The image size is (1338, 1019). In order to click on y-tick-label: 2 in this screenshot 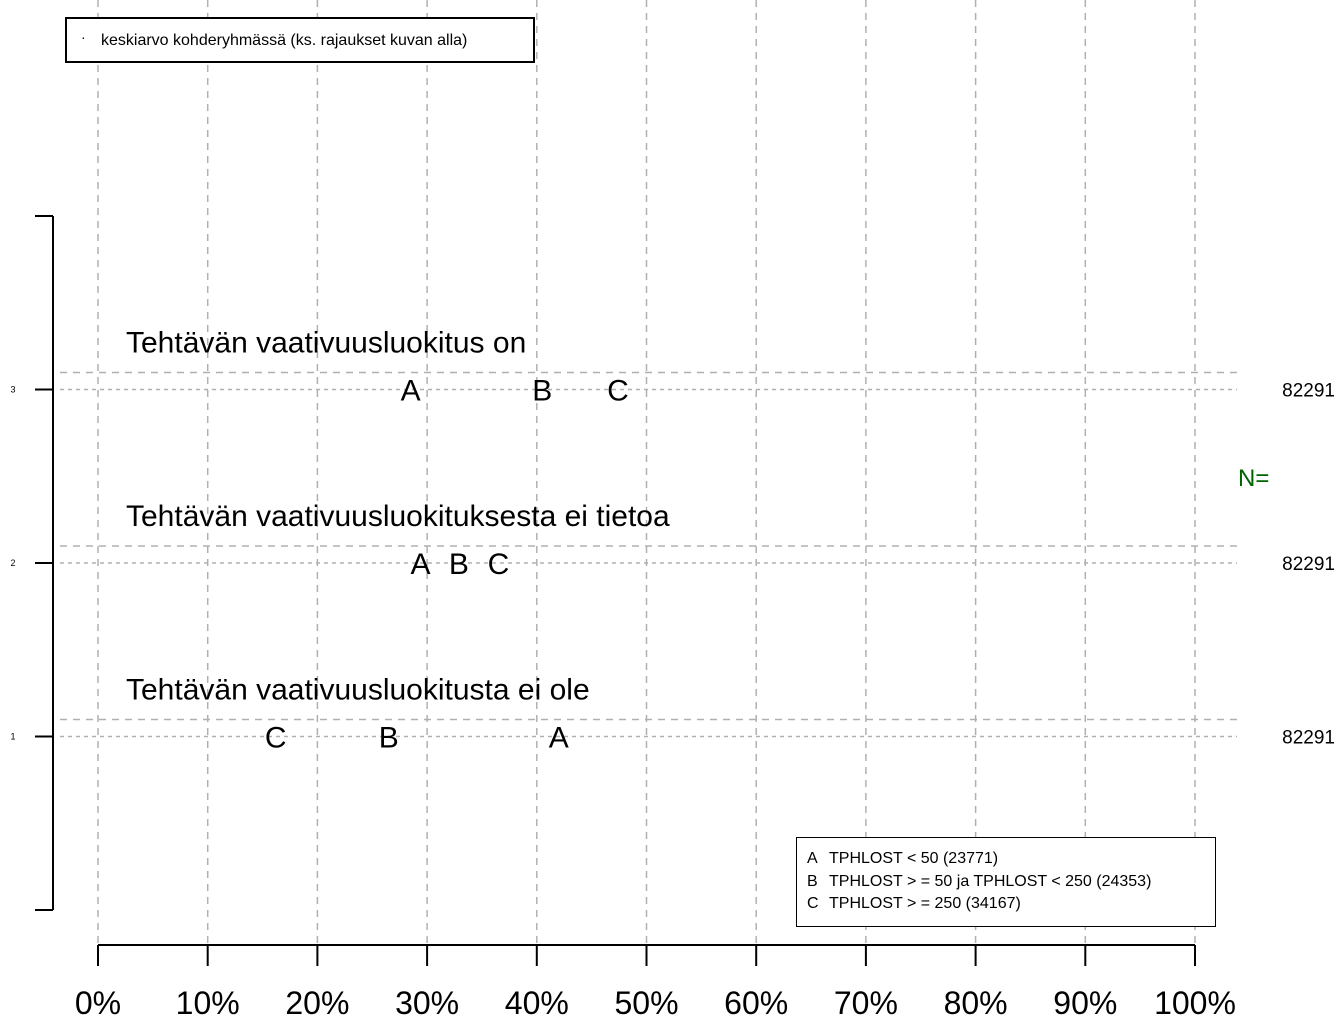, I will do `click(12, 563)`.